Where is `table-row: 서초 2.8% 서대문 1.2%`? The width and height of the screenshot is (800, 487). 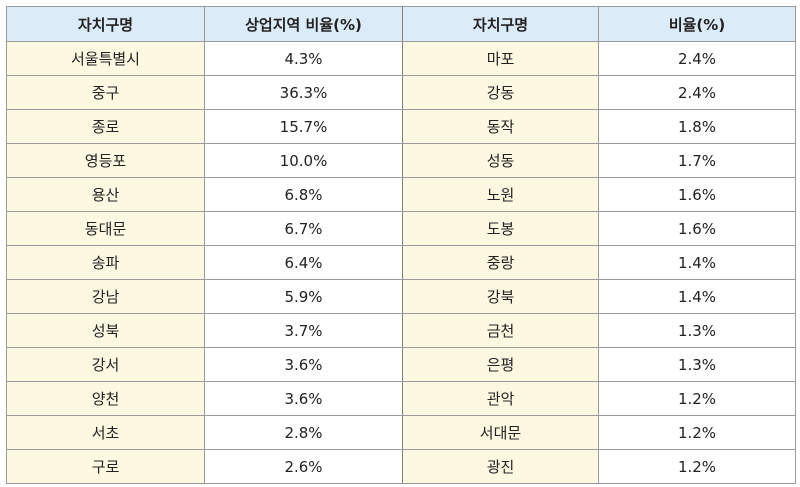
table-row: 서초 2.8% 서대문 1.2% is located at coordinates (401, 432).